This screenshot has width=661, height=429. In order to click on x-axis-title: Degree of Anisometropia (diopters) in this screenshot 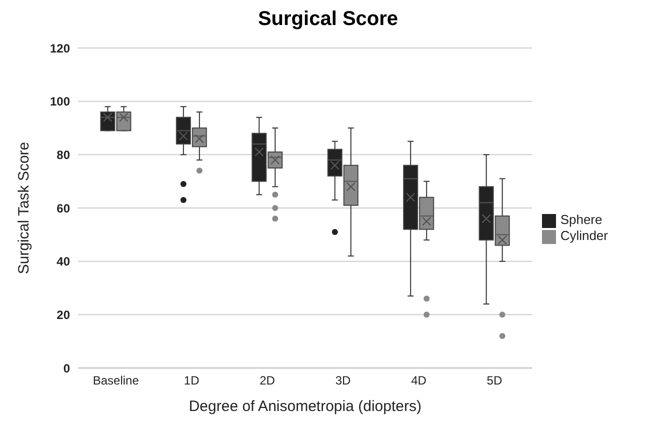, I will do `click(305, 406)`.